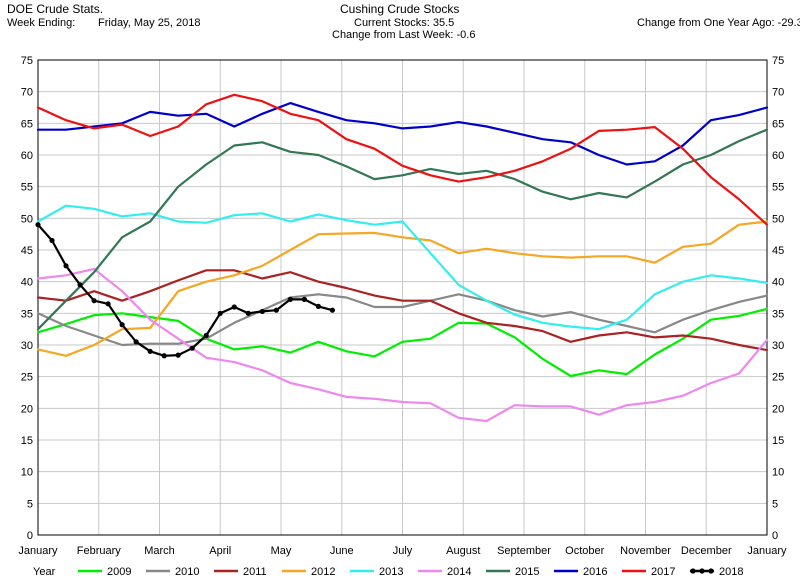 The width and height of the screenshot is (800, 583). Describe the element at coordinates (648, 572) in the screenshot. I see `legend-item-2017: 2017` at that location.